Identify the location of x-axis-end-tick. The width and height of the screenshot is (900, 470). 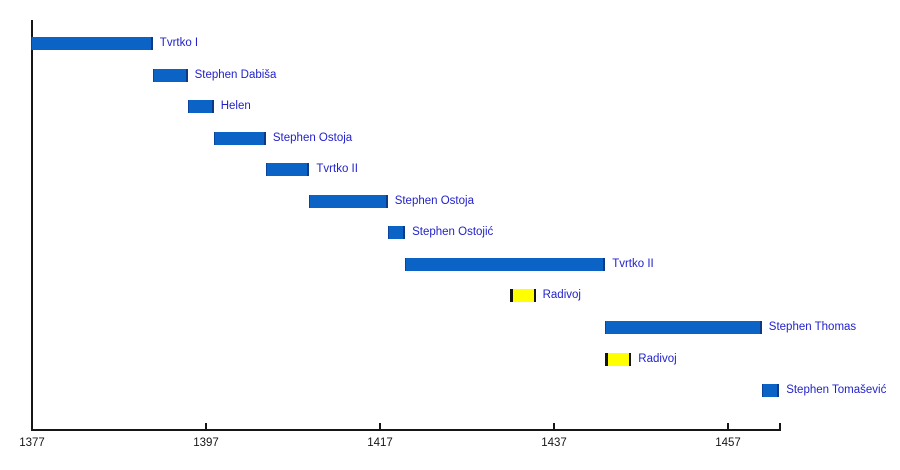
(780, 426).